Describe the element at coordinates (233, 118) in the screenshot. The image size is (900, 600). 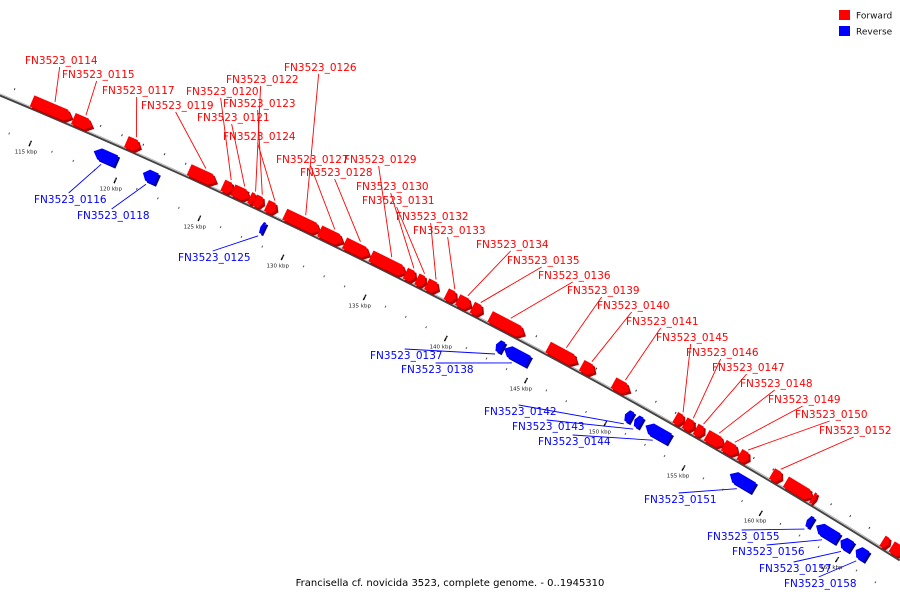
I see `gene-label: FN3523_0121` at that location.